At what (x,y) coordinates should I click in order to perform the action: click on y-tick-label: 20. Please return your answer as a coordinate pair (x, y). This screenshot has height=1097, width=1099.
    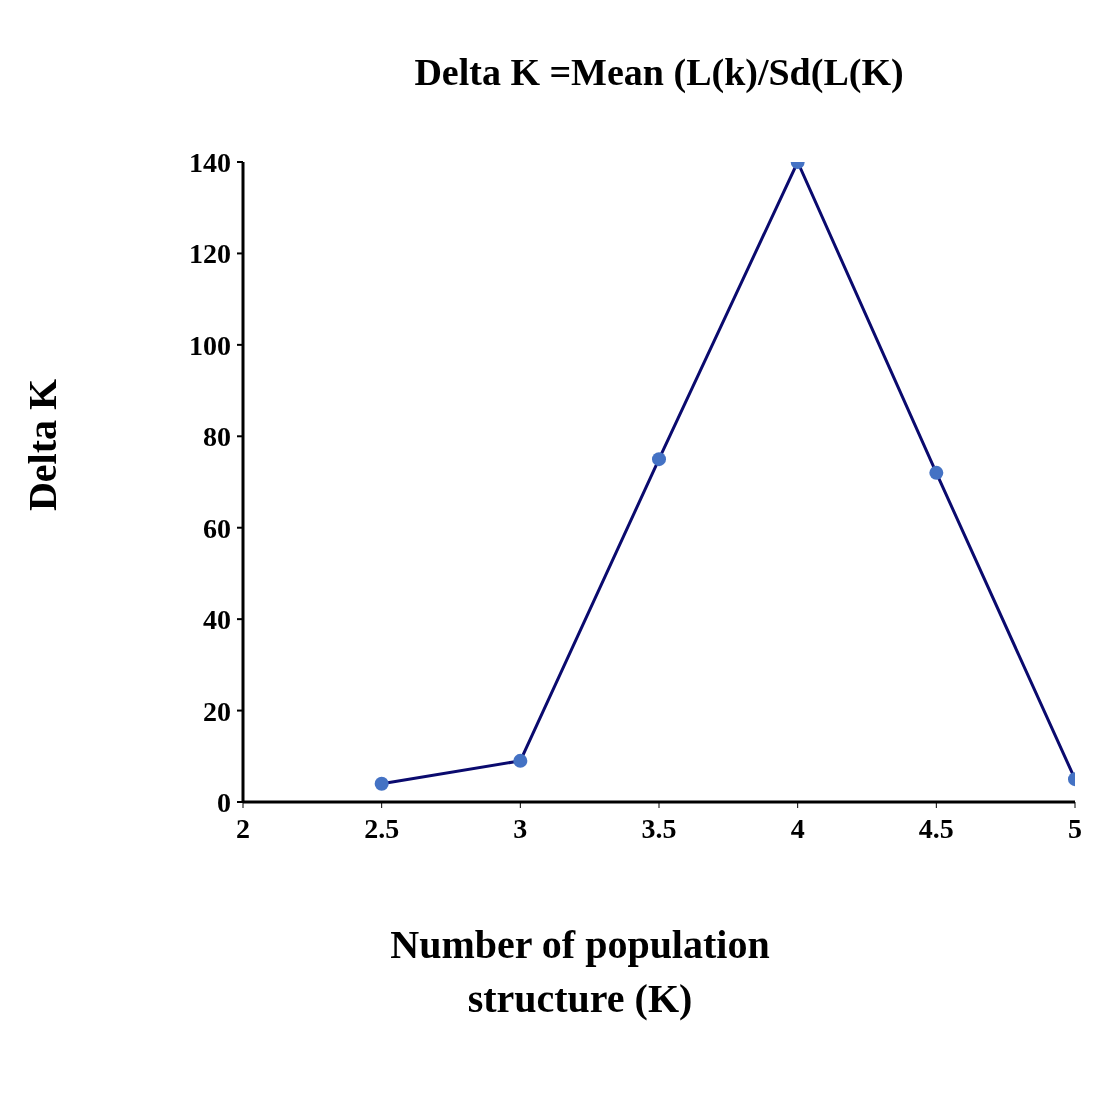
    Looking at the image, I should click on (217, 711).